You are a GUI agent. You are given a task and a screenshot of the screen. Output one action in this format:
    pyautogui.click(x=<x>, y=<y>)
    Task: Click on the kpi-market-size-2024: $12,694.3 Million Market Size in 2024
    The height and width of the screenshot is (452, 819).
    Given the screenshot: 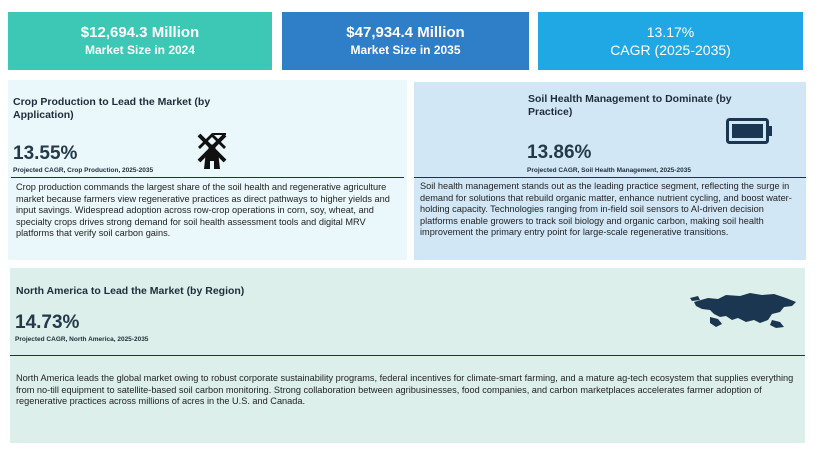 What is the action you would take?
    pyautogui.click(x=140, y=41)
    